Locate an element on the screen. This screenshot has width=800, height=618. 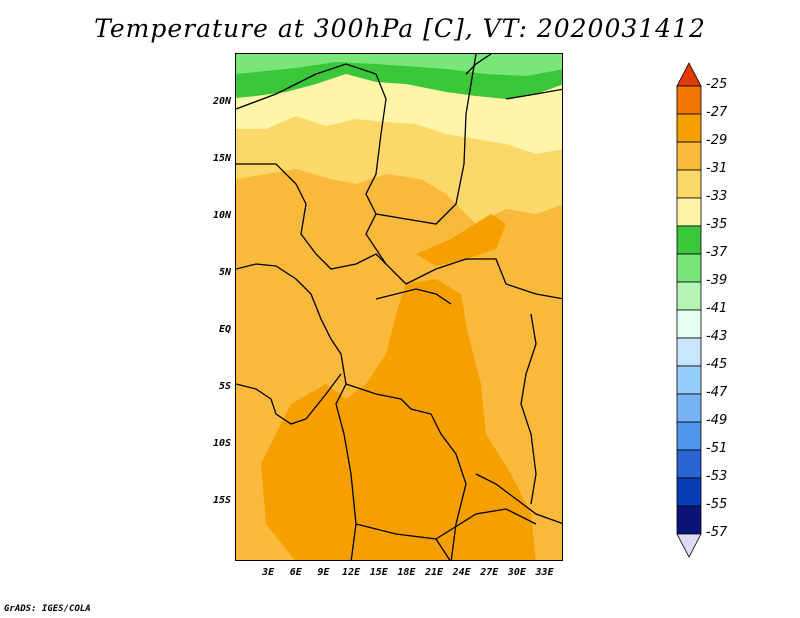
field-core-27-b is located at coordinates (461, 240).